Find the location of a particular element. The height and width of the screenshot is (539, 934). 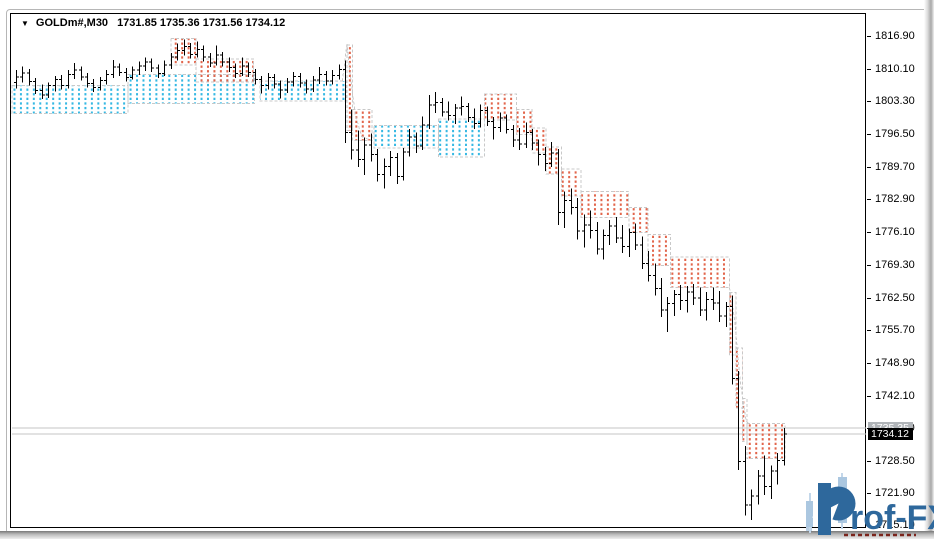

price-tick-label: 1762.50 is located at coordinates (895, 297).